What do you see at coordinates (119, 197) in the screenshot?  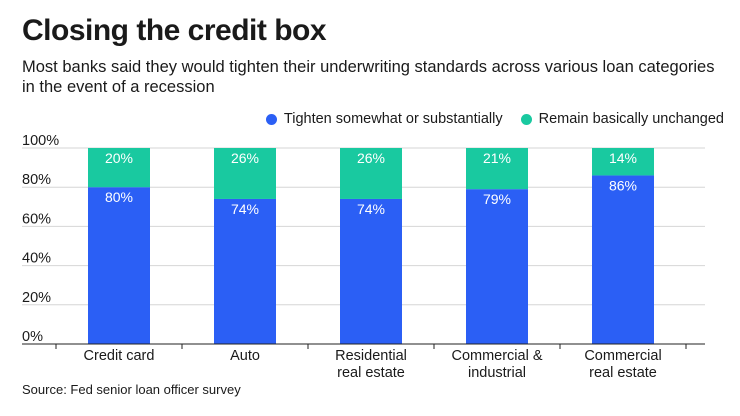 I see `data-label-tighten: 80%` at bounding box center [119, 197].